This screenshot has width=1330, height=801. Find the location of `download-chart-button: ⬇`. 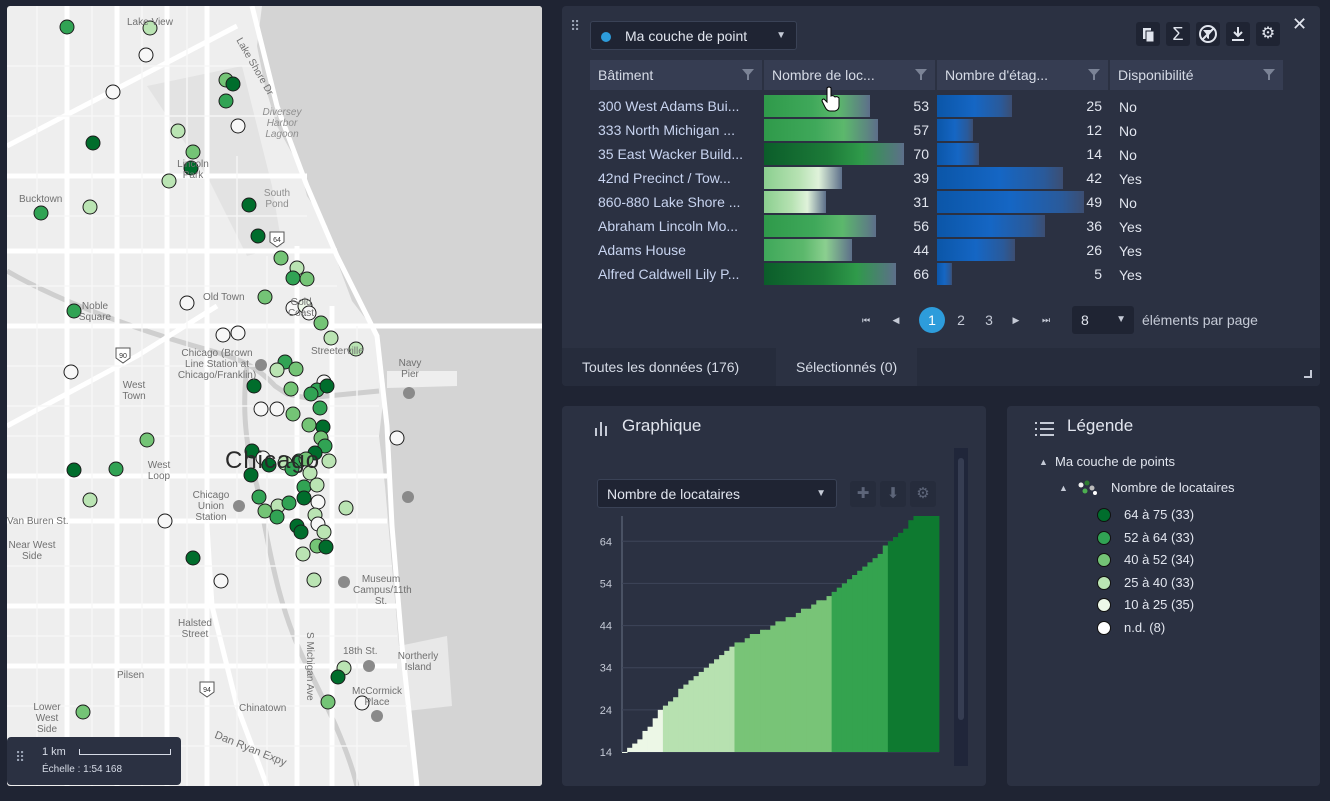

download-chart-button: ⬇ is located at coordinates (893, 494).